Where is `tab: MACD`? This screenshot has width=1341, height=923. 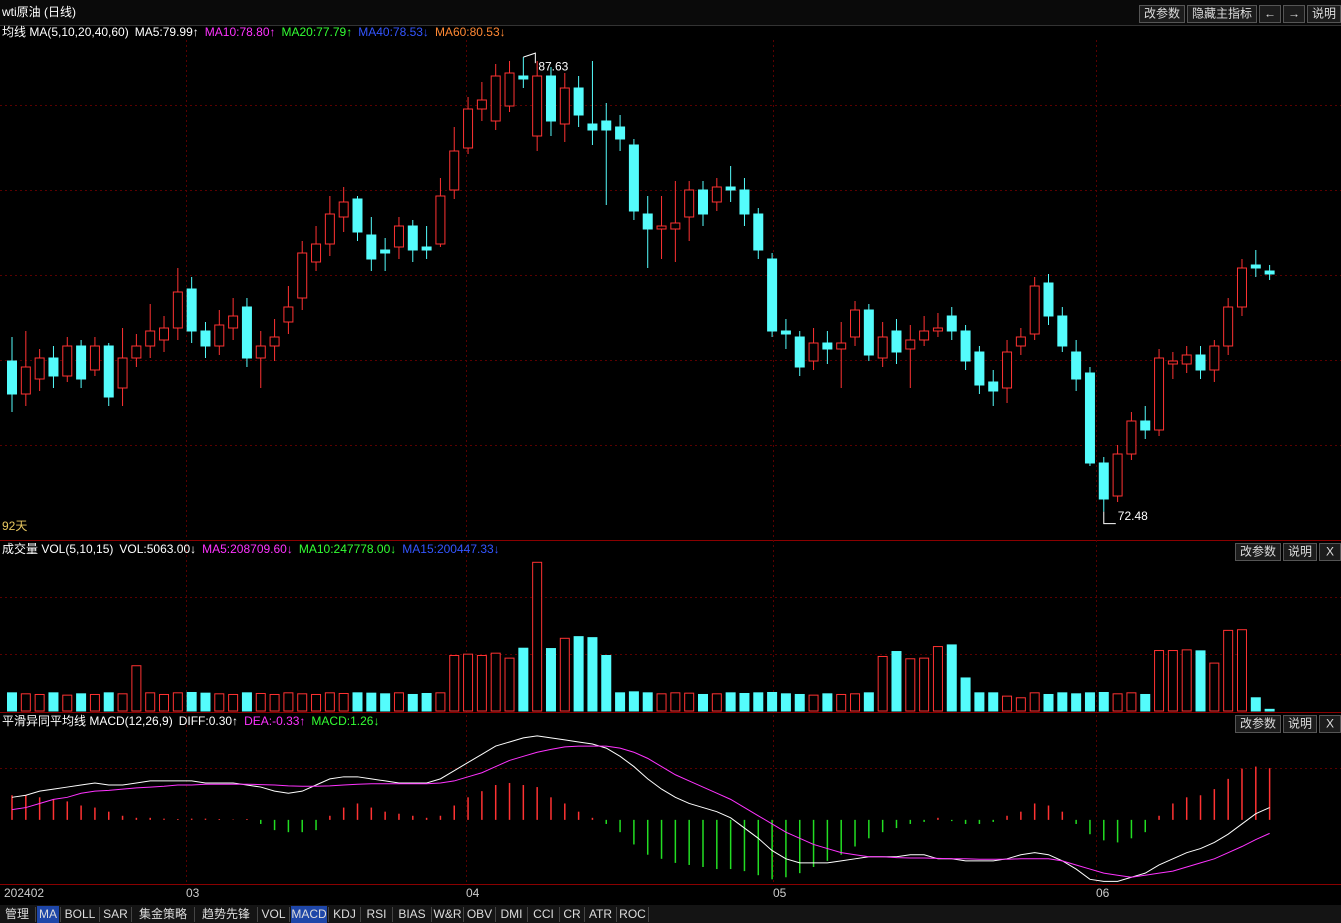
tab: MACD is located at coordinates (309, 914).